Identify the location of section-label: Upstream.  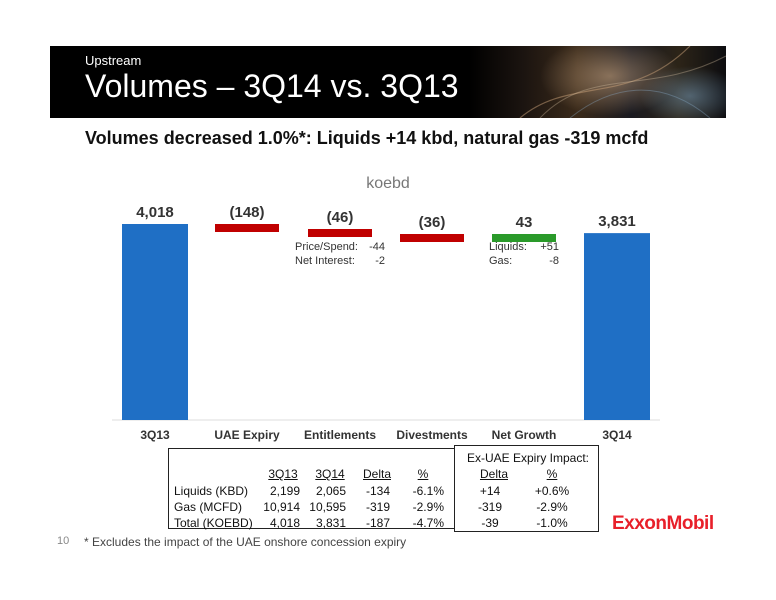
(113, 60).